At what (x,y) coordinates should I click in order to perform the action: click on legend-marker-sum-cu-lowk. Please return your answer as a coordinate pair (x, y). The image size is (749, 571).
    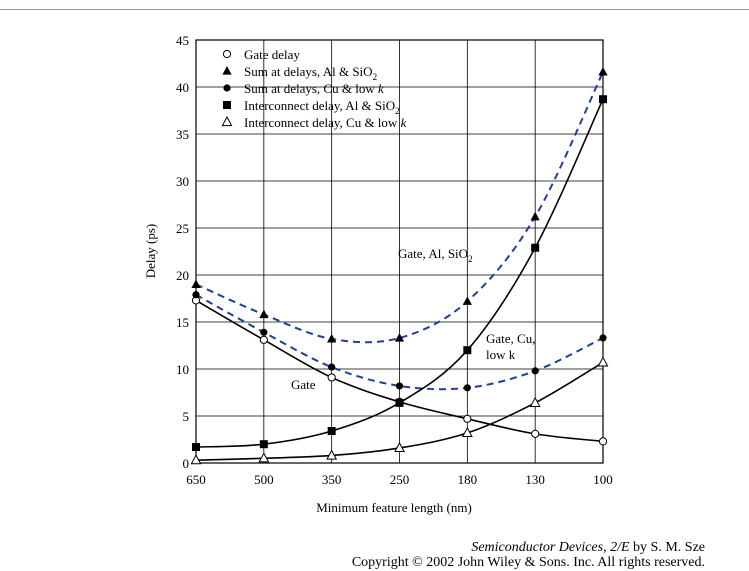
    Looking at the image, I should click on (226, 87).